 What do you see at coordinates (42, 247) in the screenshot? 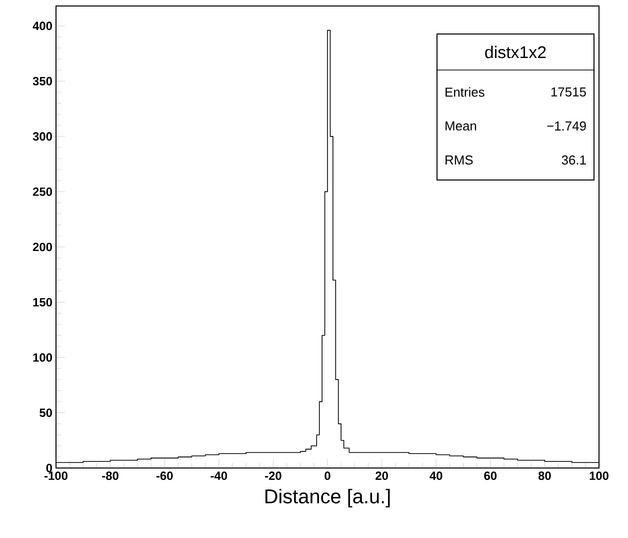
I see `y-tick-label: 200` at bounding box center [42, 247].